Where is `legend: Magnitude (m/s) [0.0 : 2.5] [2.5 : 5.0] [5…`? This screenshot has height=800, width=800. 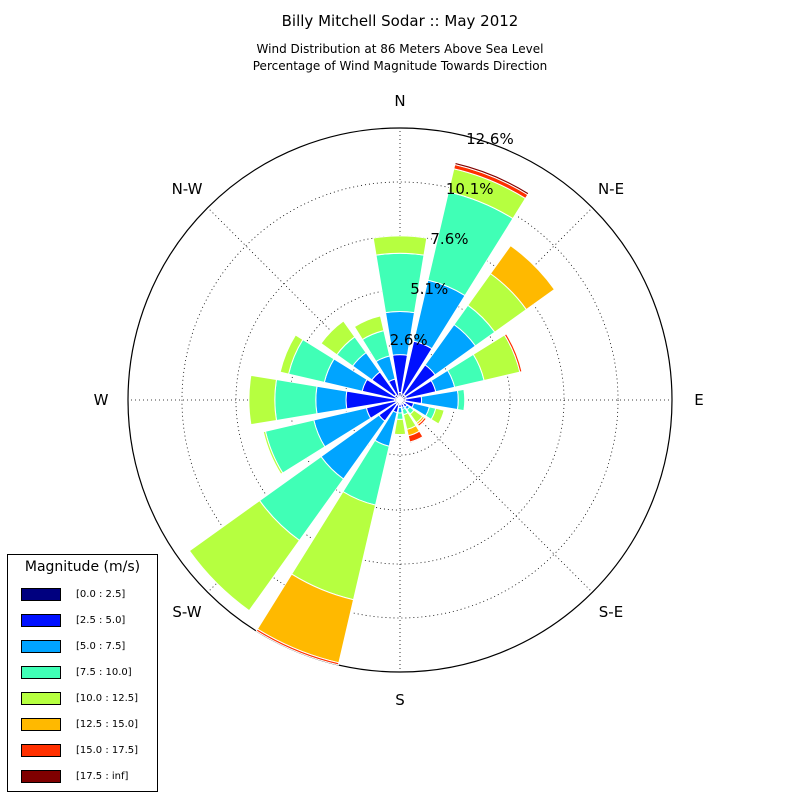
legend: Magnitude (m/s) [0.0 : 2.5] [2.5 : 5.0] [5… is located at coordinates (82, 673).